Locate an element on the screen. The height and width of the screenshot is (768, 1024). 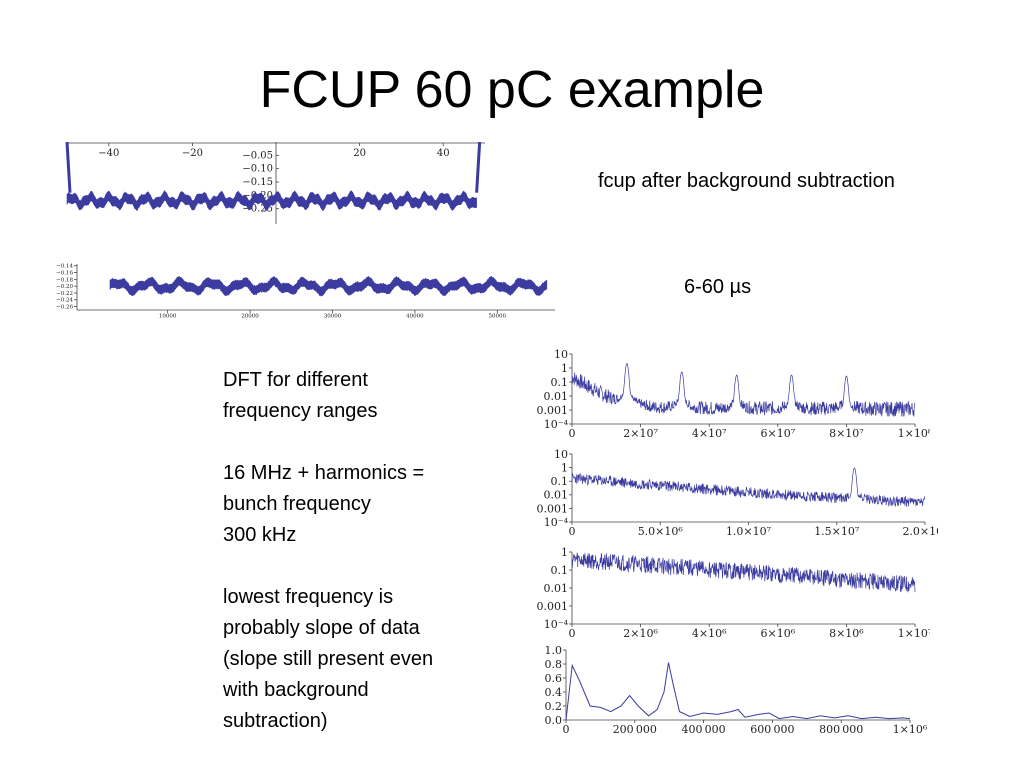
note-line: lowest frequency is is located at coordinates (308, 597).